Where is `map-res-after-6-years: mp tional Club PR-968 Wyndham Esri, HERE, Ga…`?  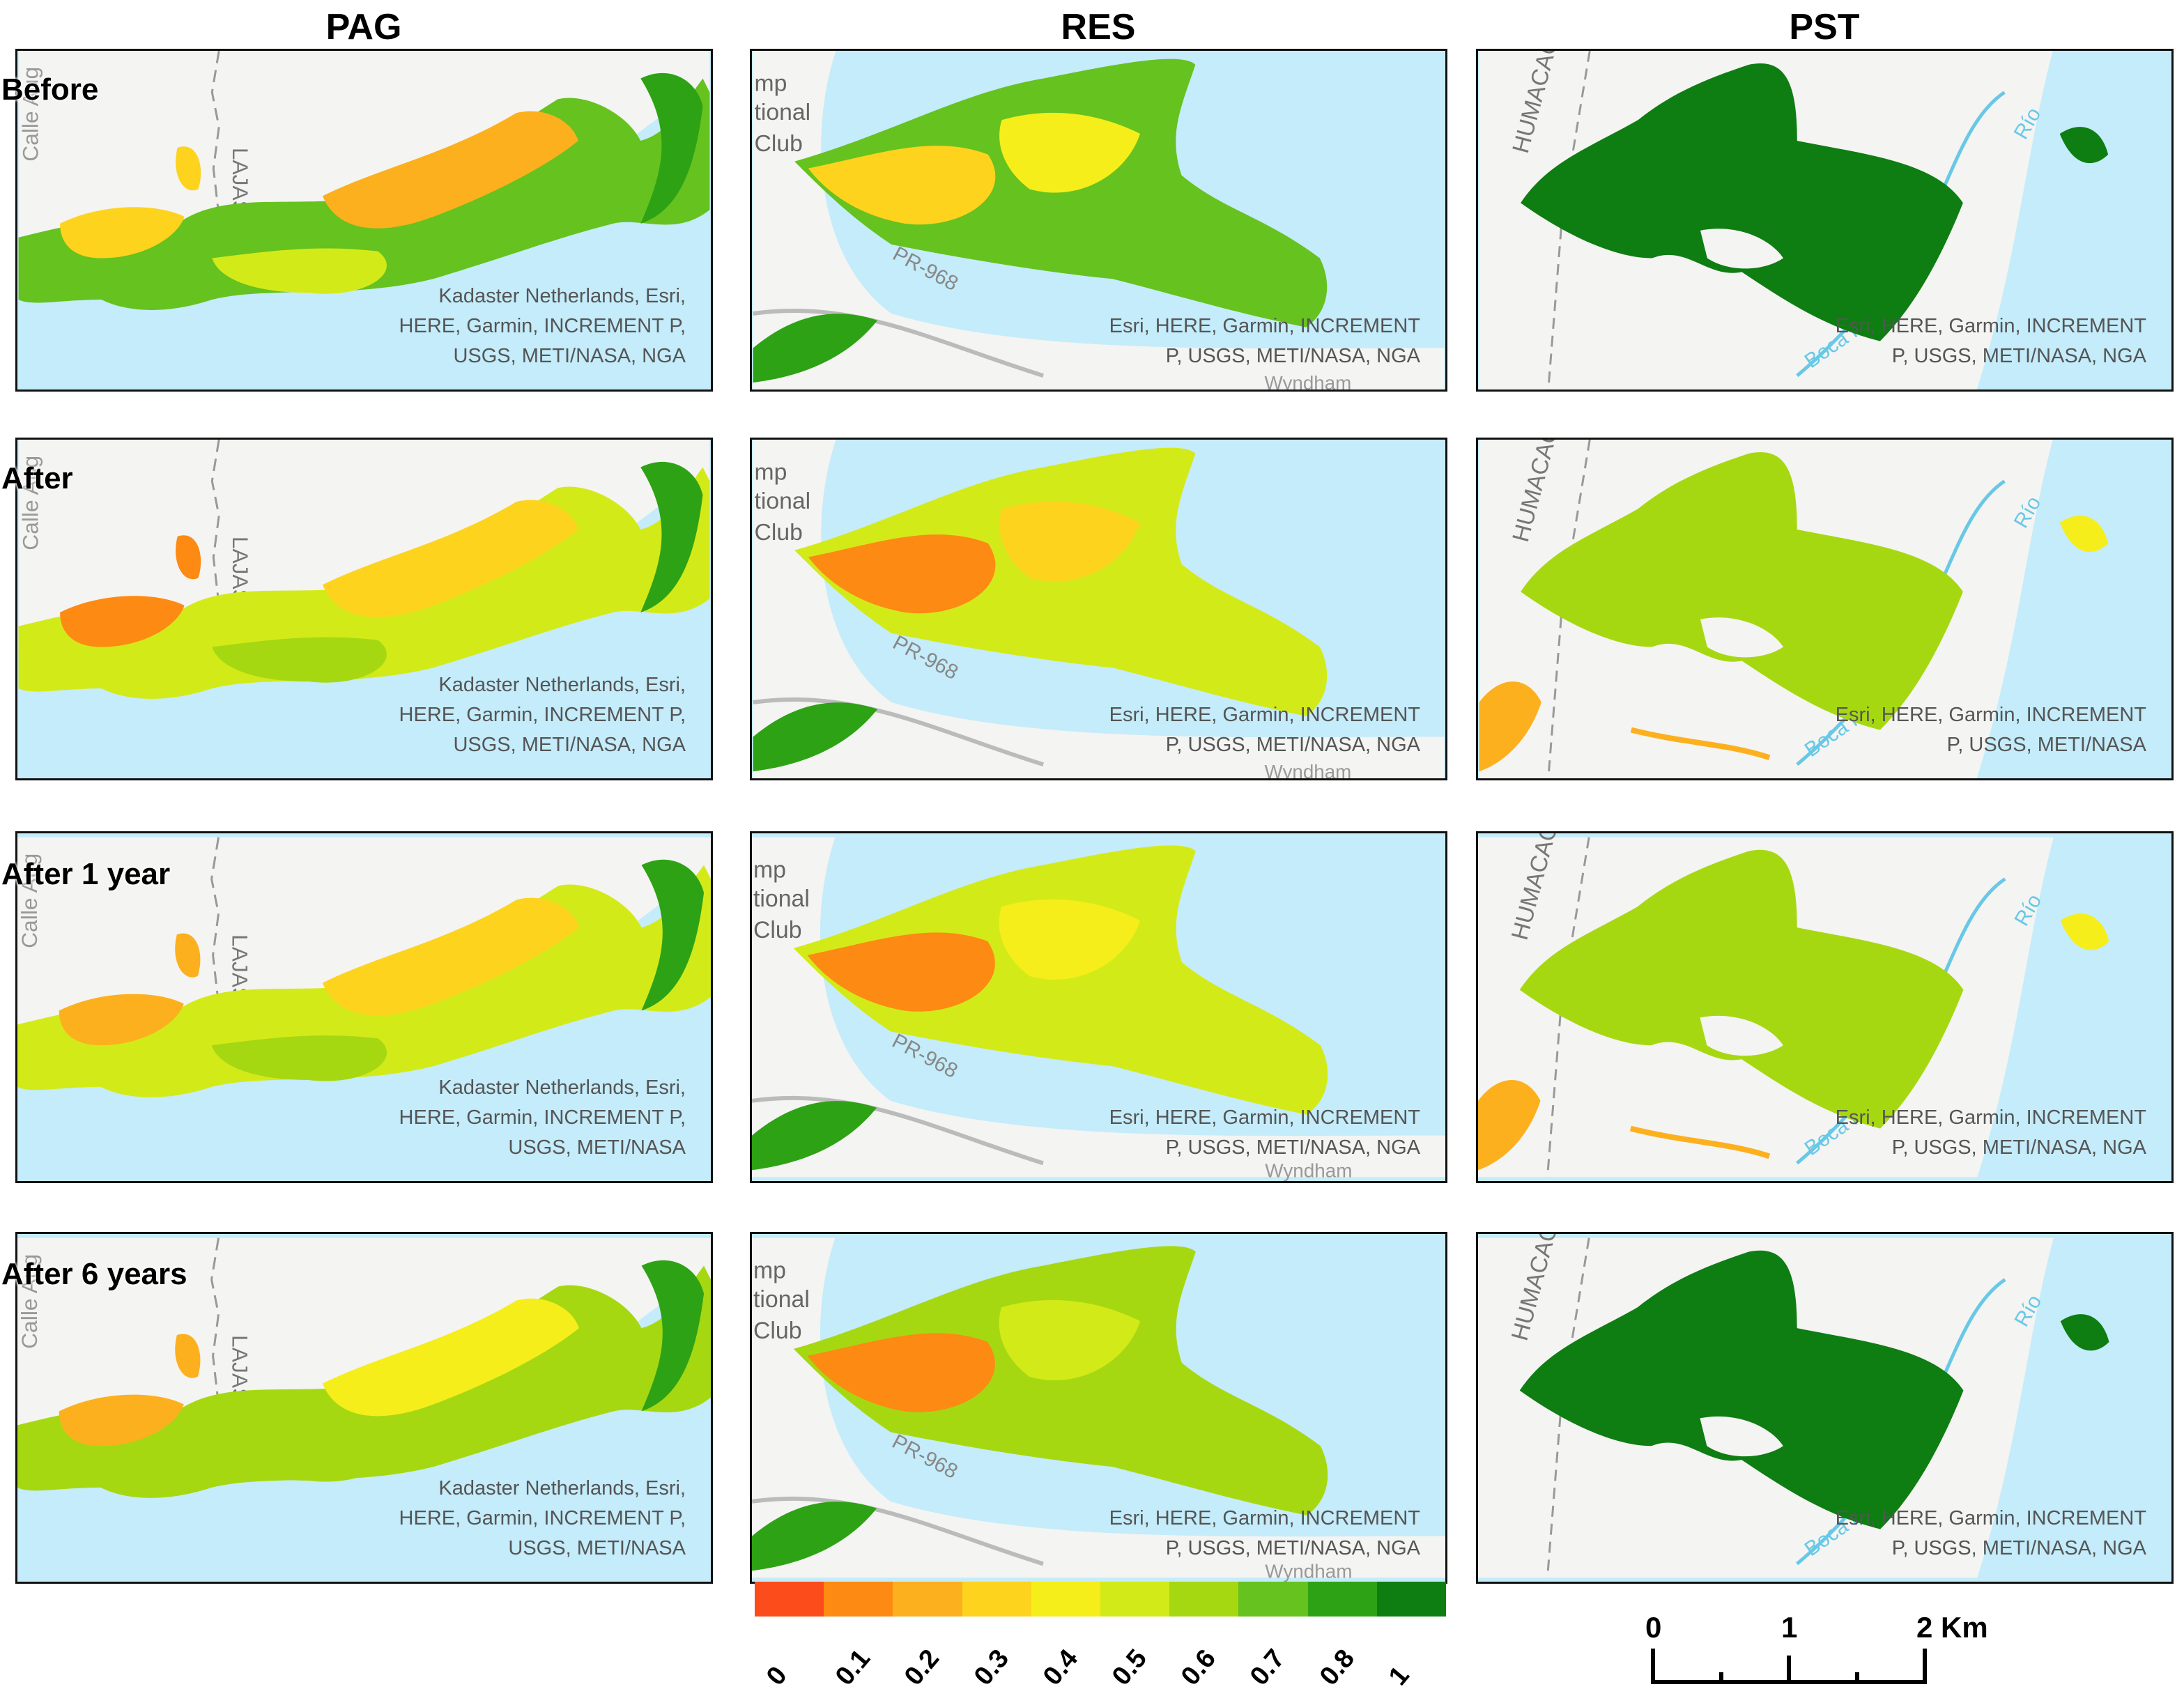 map-res-after-6-years: mp tional Club PR-968 Wyndham Esri, HERE, Ga… is located at coordinates (1098, 1408).